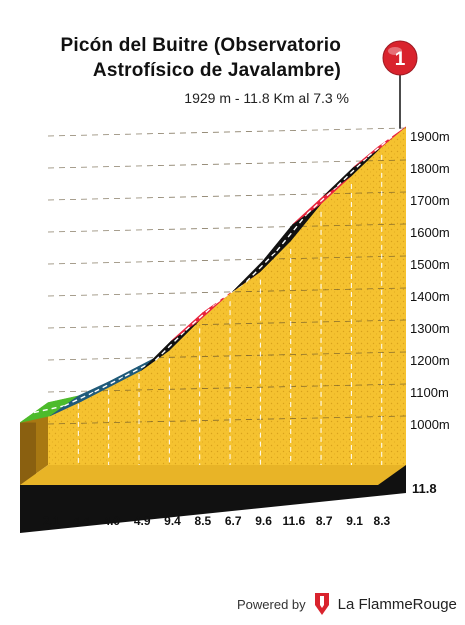 Image resolution: width=465 pixels, height=625 pixels. I want to click on km-label: 6, so click(214, 543).